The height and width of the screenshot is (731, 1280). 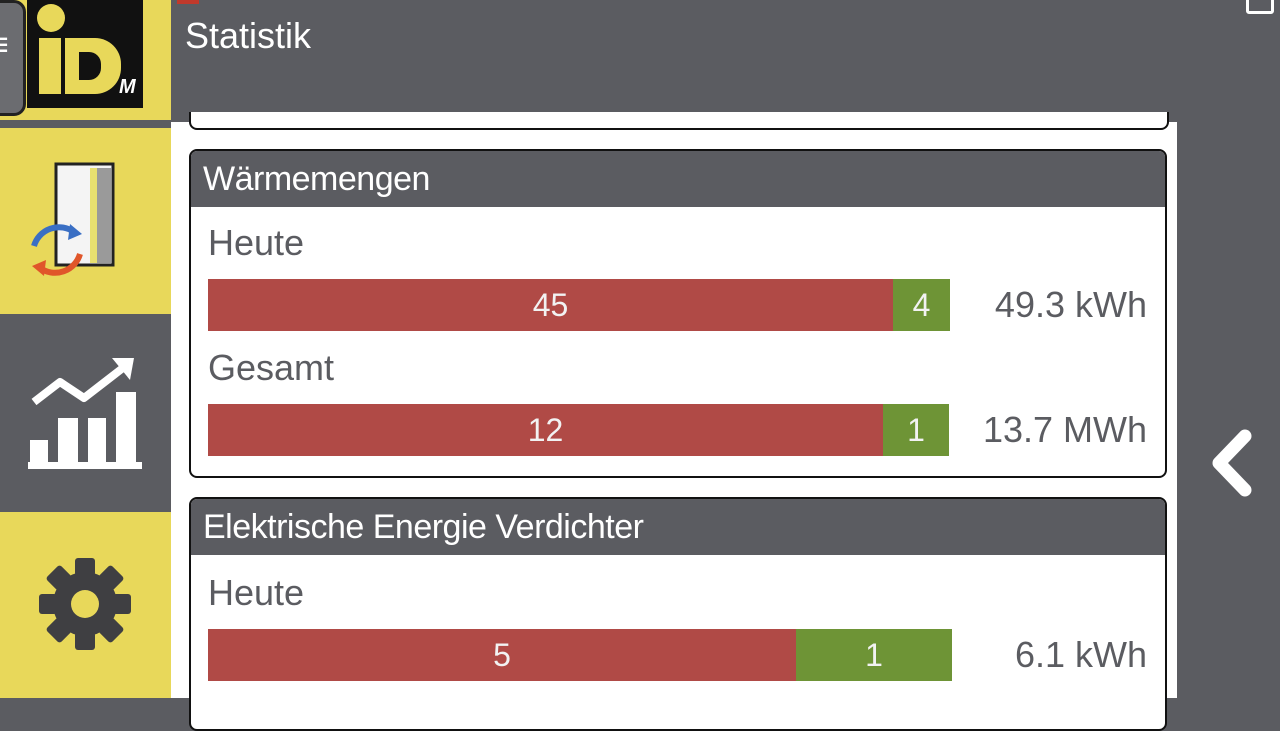 I want to click on electric-today-bar: 5 1, so click(x=580, y=655).